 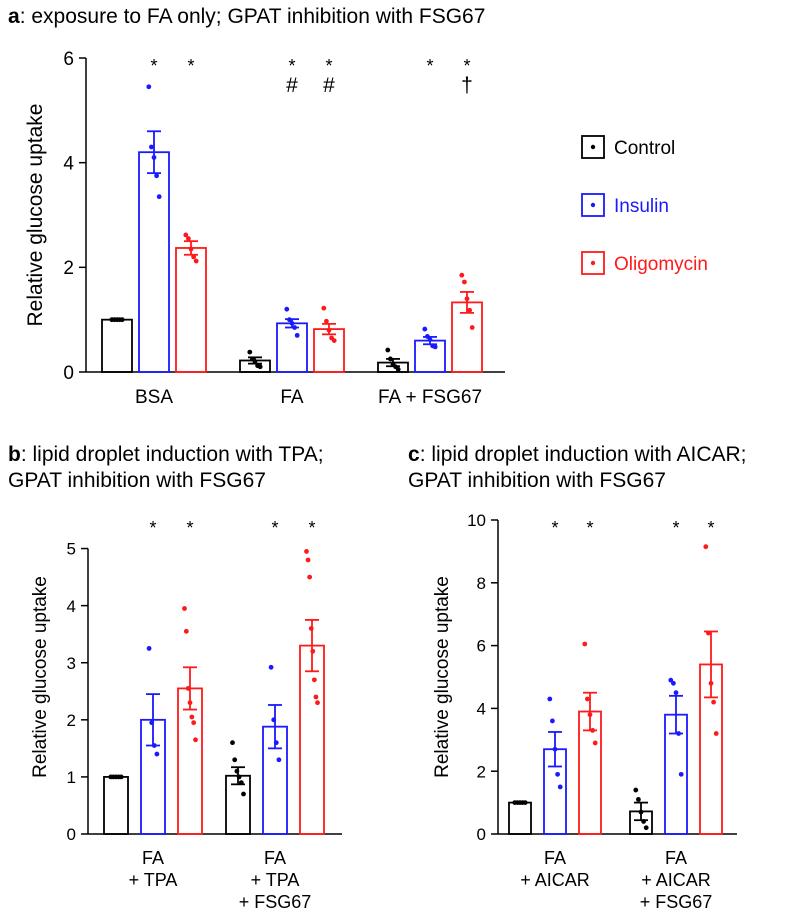 I want to click on b-y-tick-label: 2, so click(x=71, y=720).